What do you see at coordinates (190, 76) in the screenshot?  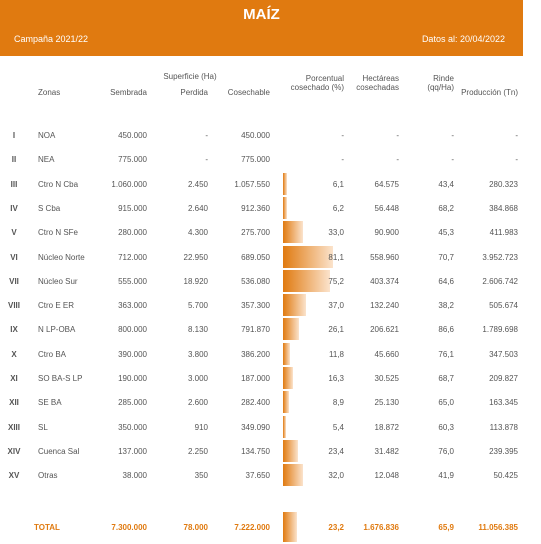 I see `group-header: Superficie (Ha)` at bounding box center [190, 76].